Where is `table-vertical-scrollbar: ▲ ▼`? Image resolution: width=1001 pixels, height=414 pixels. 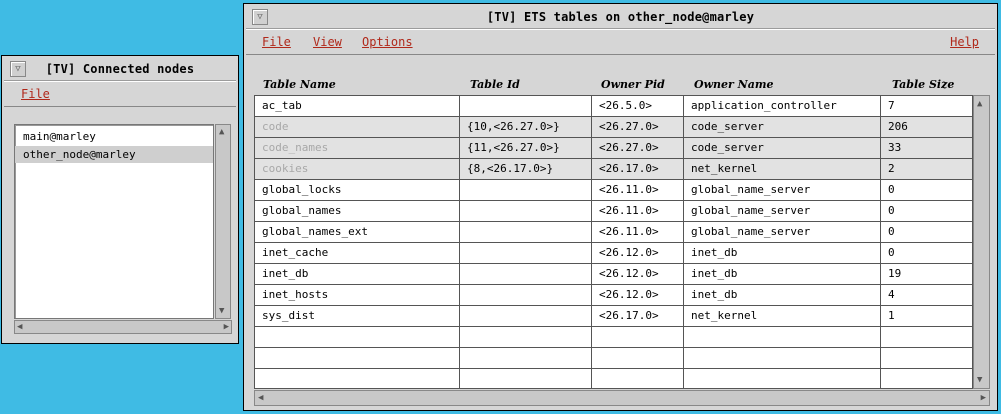
table-vertical-scrollbar: ▲ ▼ is located at coordinates (981, 242).